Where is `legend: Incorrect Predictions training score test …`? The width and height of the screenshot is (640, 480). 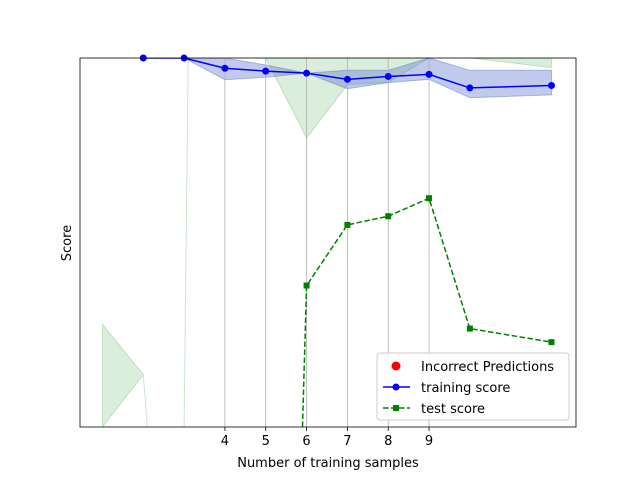
legend: Incorrect Predictions training score test … is located at coordinates (473, 386).